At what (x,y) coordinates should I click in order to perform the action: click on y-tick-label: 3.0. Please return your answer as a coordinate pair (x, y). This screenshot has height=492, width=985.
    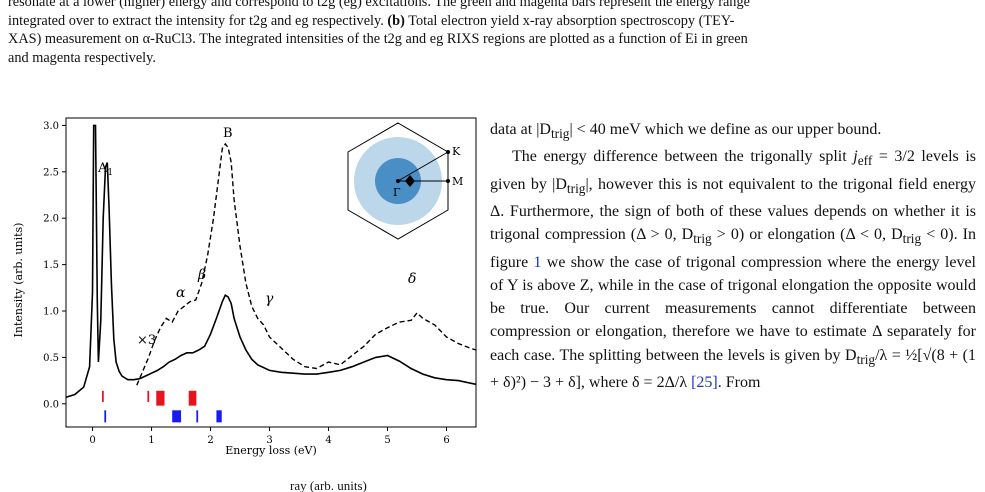
    Looking at the image, I should click on (51, 126).